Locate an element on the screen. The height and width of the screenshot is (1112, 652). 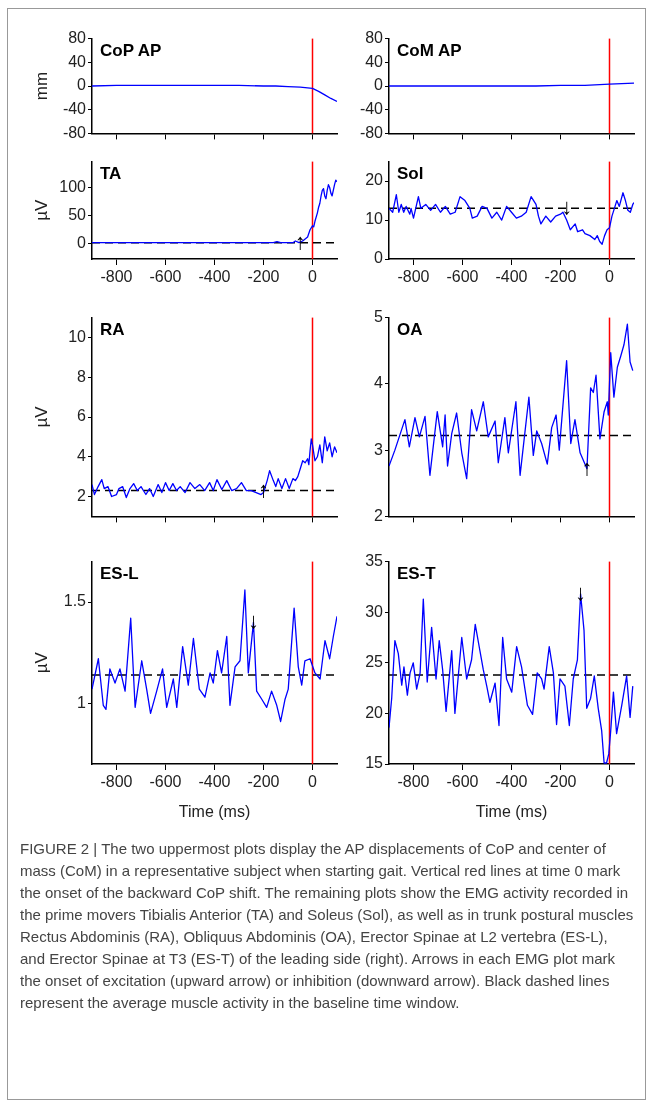
y-tick-label: 6 is located at coordinates (82, 416).